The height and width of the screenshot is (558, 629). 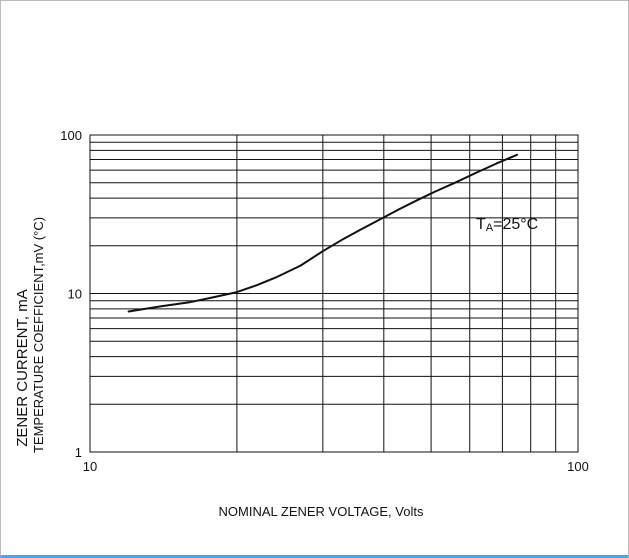 I want to click on y-tick-label: 1, so click(x=78, y=452).